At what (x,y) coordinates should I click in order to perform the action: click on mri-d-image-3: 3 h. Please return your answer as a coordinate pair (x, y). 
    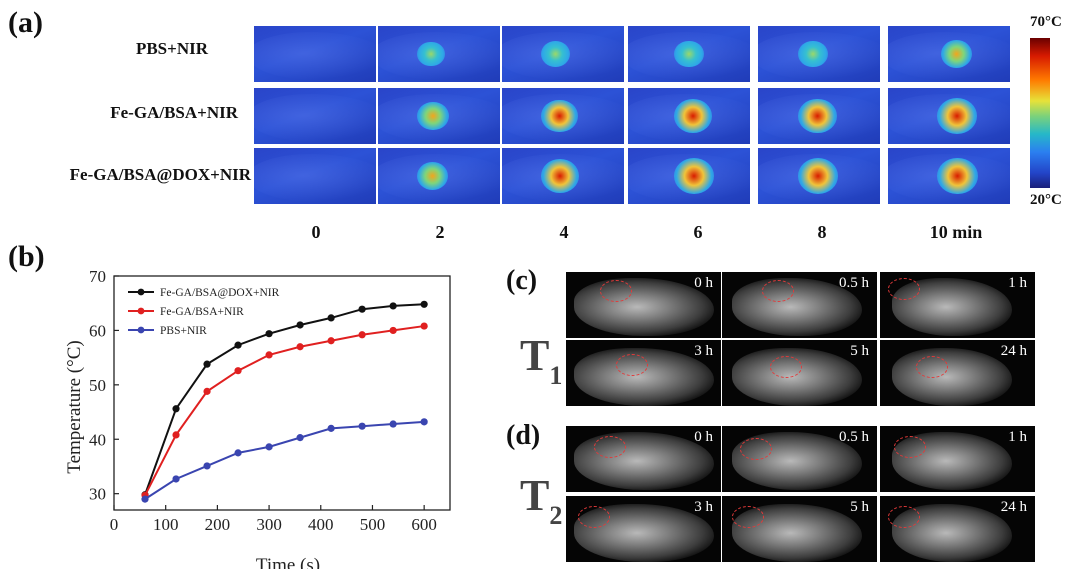
    Looking at the image, I should click on (643, 529).